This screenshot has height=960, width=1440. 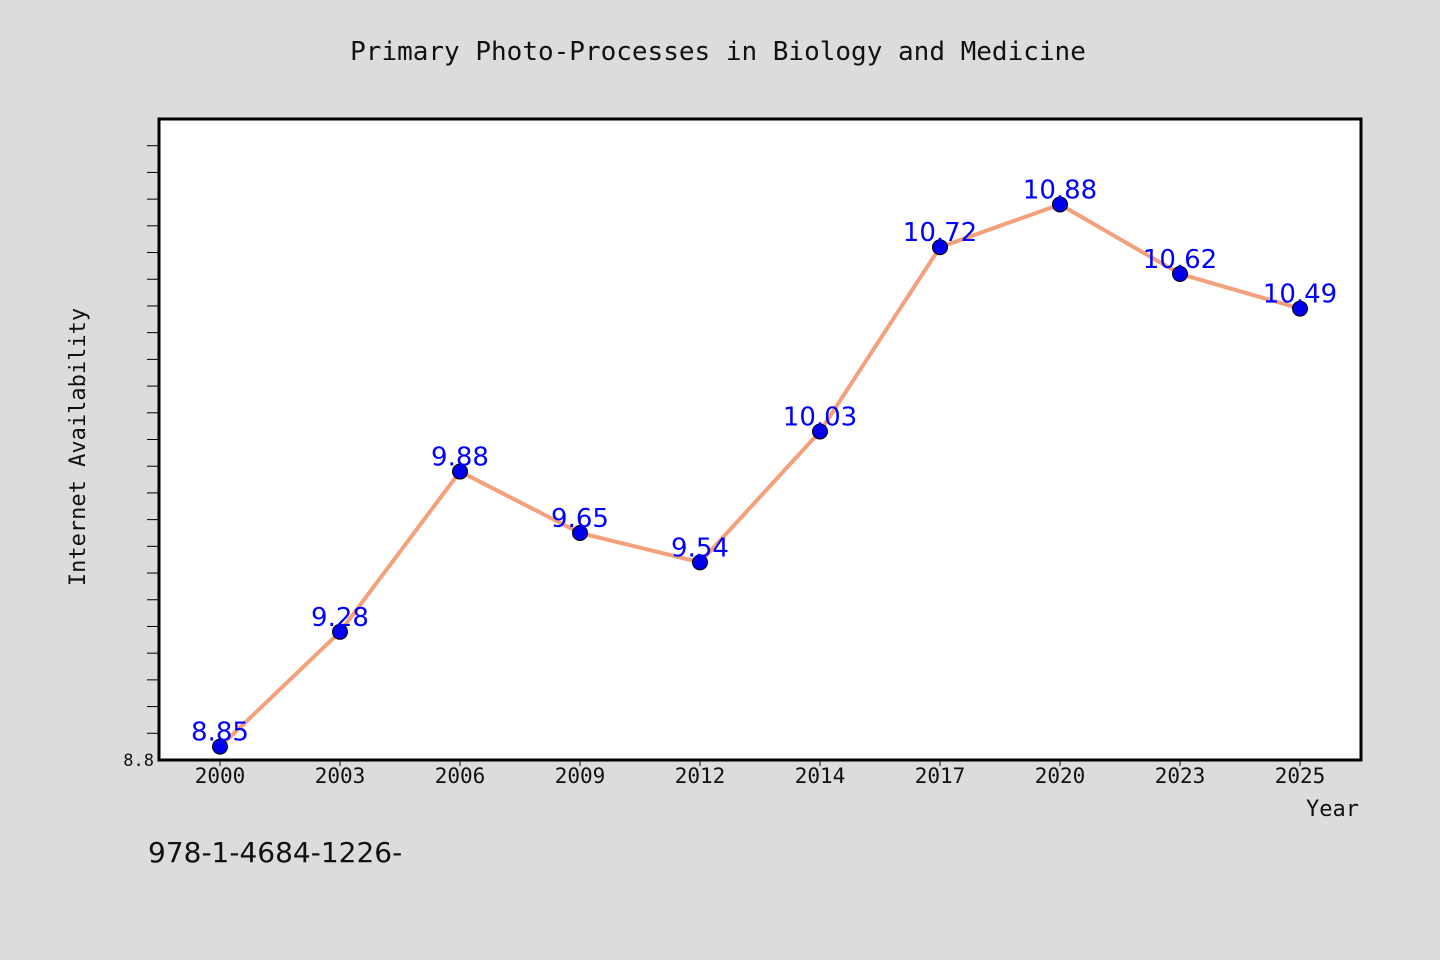 What do you see at coordinates (220, 733) in the screenshot?
I see `data-label: 8.85` at bounding box center [220, 733].